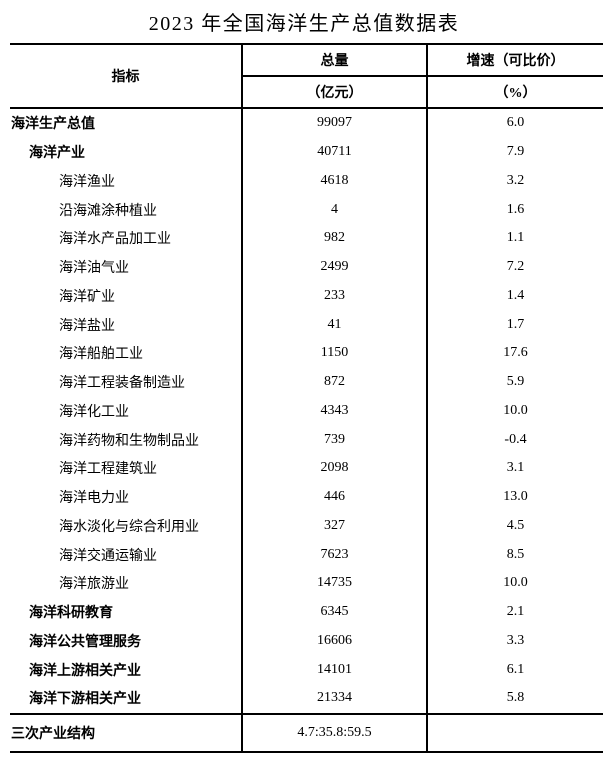 This screenshot has height=766, width=608. What do you see at coordinates (334, 612) in the screenshot?
I see `total-cell: 6345` at bounding box center [334, 612].